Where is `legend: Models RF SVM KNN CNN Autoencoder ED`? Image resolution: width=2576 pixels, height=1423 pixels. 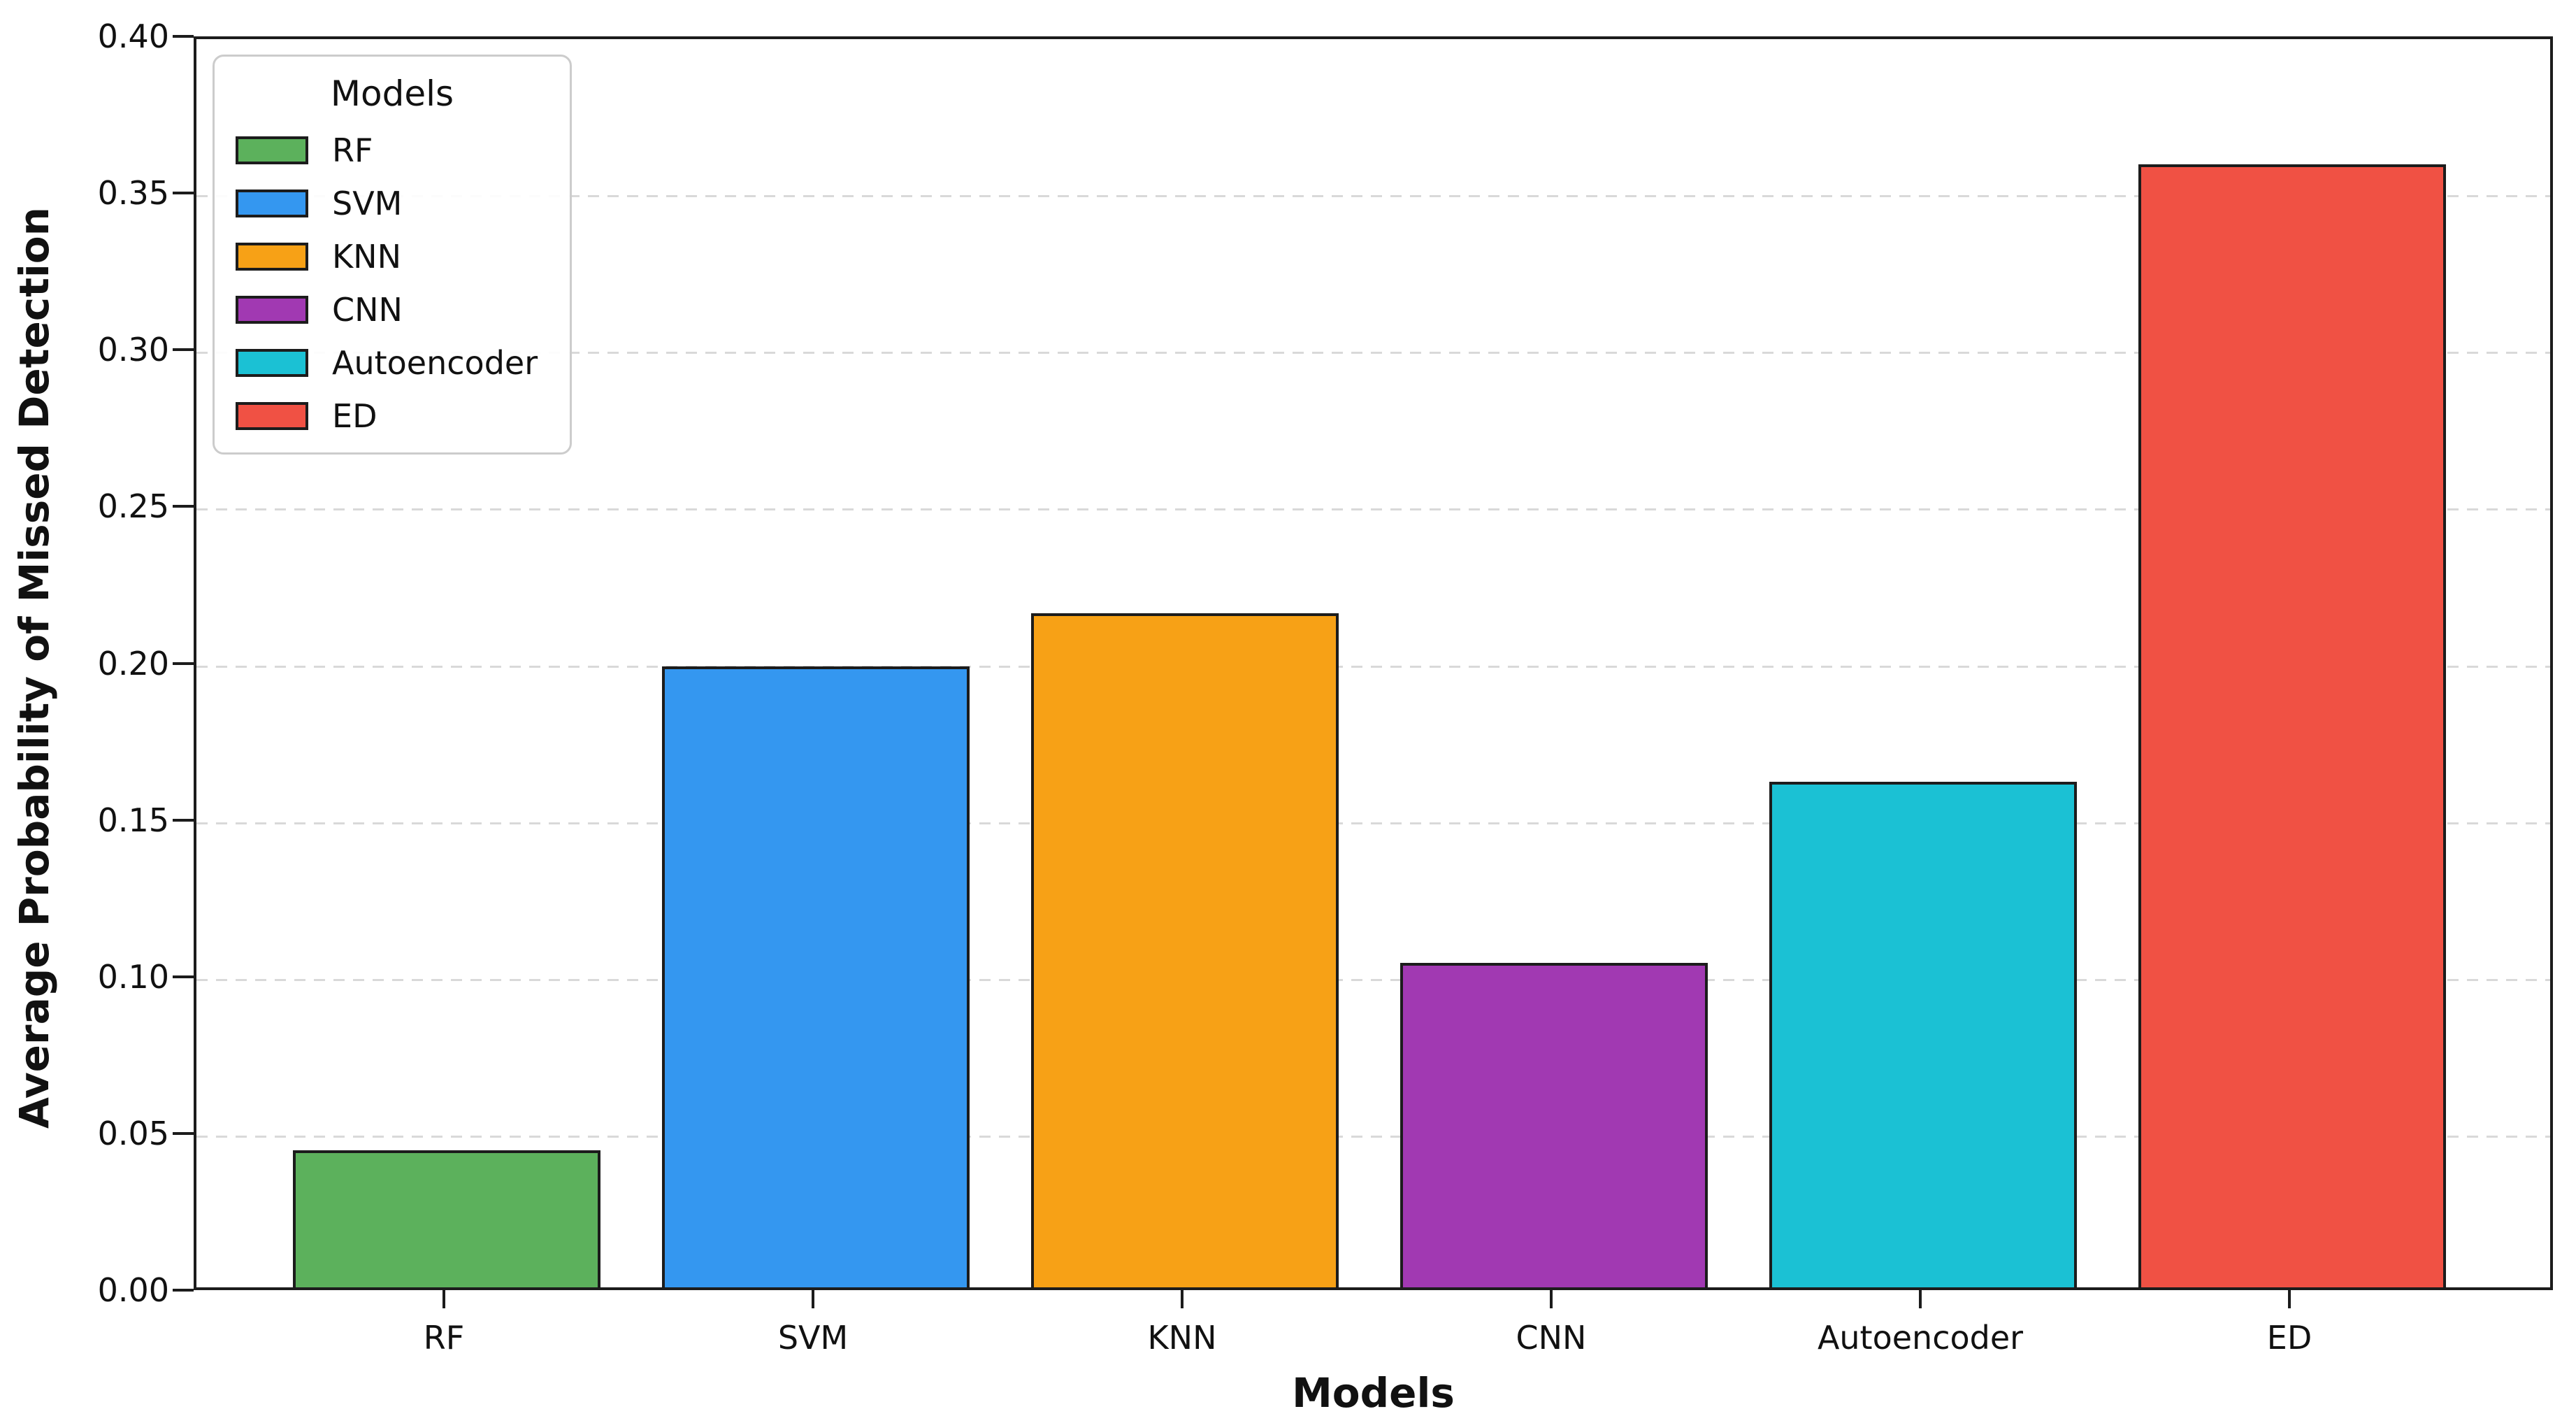
legend: Models RF SVM KNN CNN Autoencoder ED is located at coordinates (392, 255).